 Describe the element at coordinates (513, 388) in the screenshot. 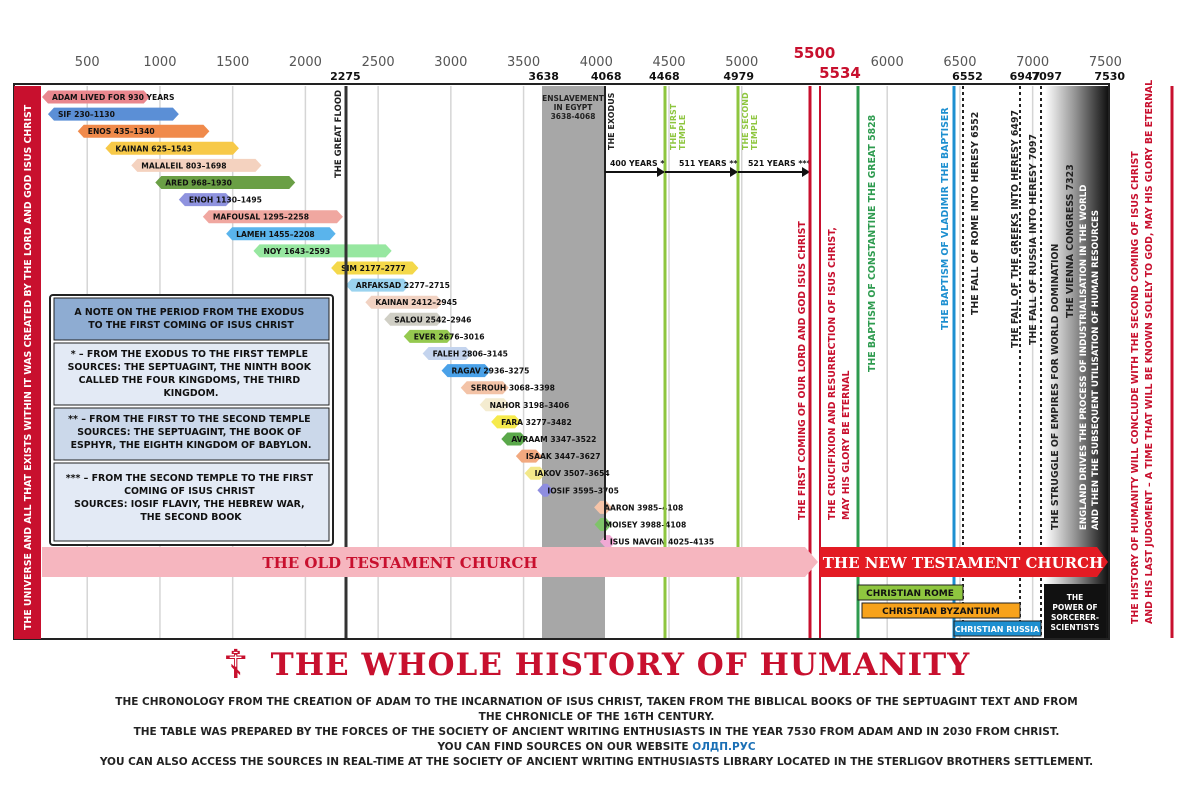

I see `patriarch-label: SEROUH 3068–3398` at that location.